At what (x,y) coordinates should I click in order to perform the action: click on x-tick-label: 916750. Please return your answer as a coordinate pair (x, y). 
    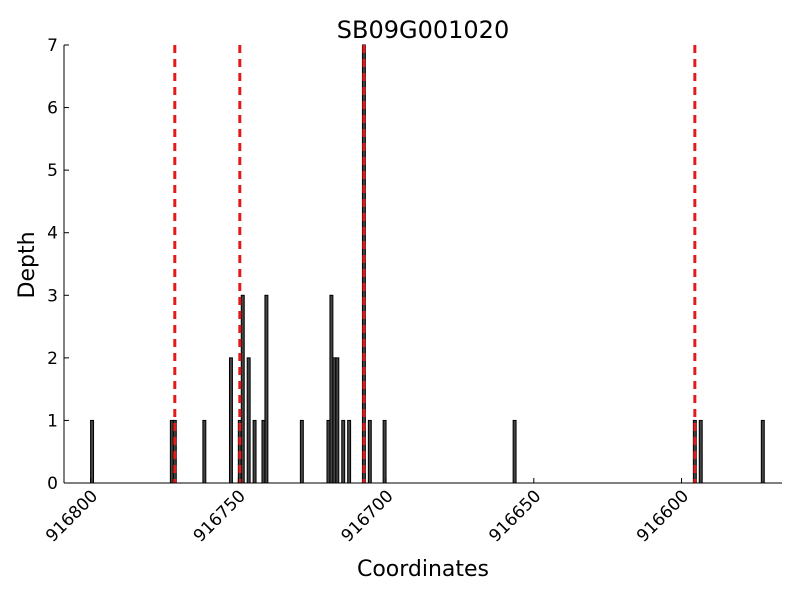
    Looking at the image, I should click on (220, 516).